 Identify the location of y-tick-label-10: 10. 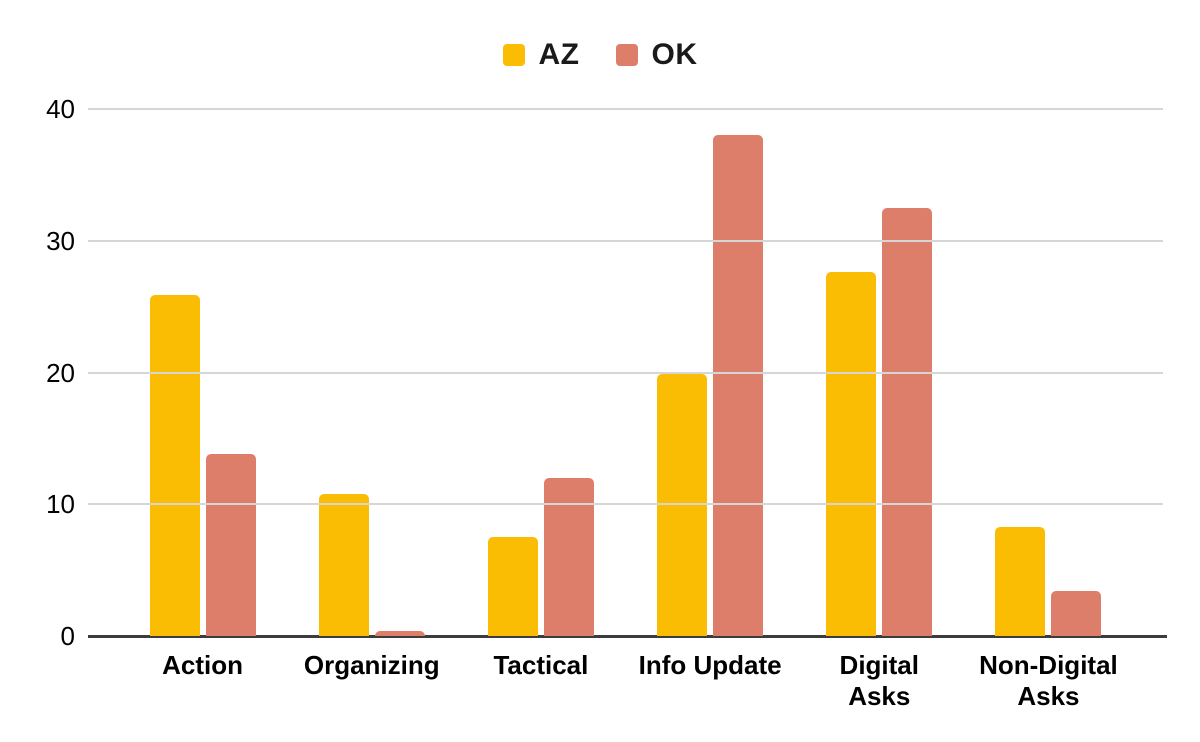
(60, 504).